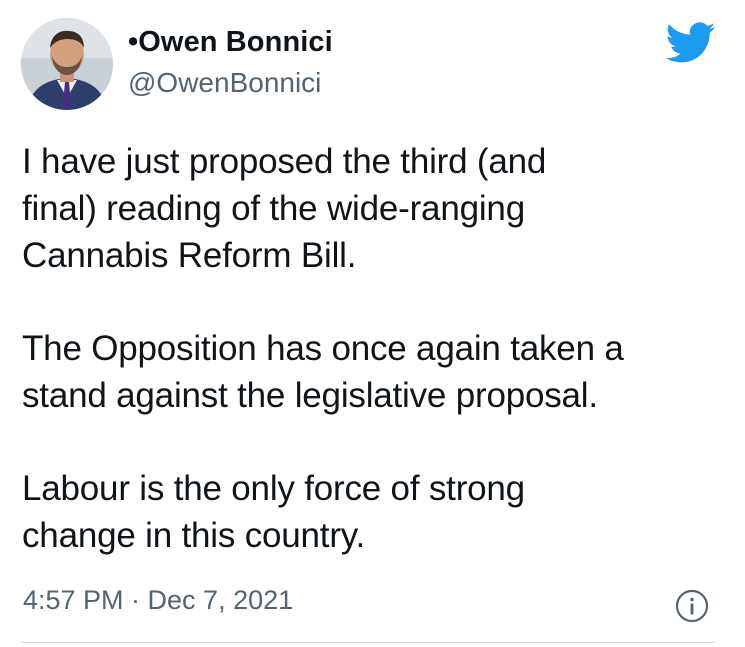 This screenshot has width=745, height=647. What do you see at coordinates (692, 606) in the screenshot?
I see `info-icon` at bounding box center [692, 606].